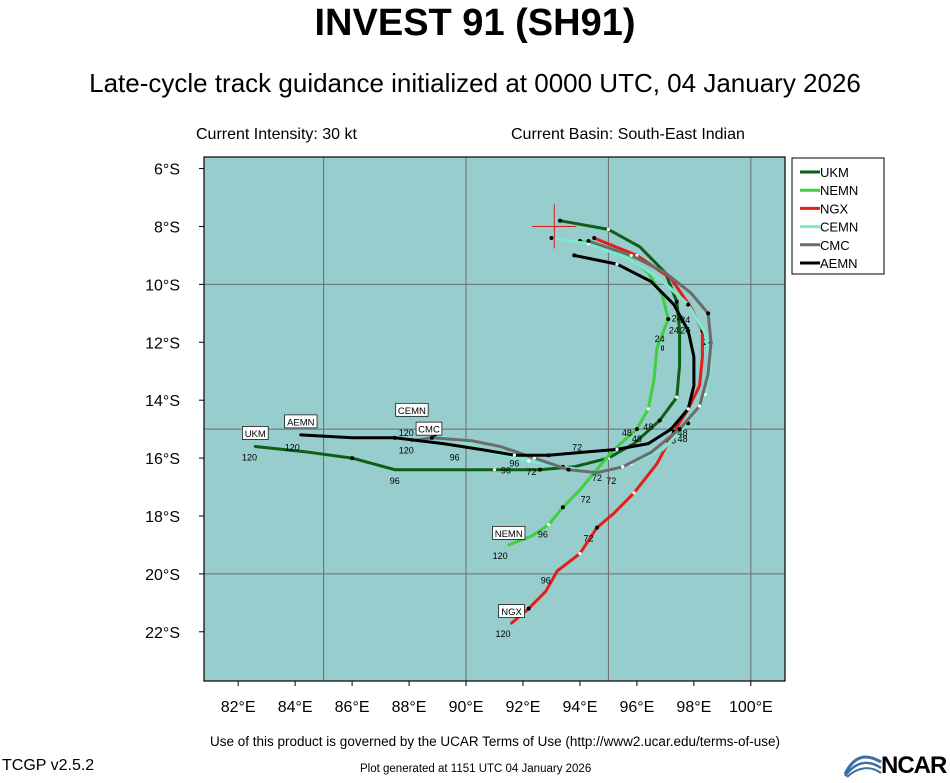  What do you see at coordinates (475, 23) in the screenshot?
I see `chart-title: INVEST 91 (SH91)` at bounding box center [475, 23].